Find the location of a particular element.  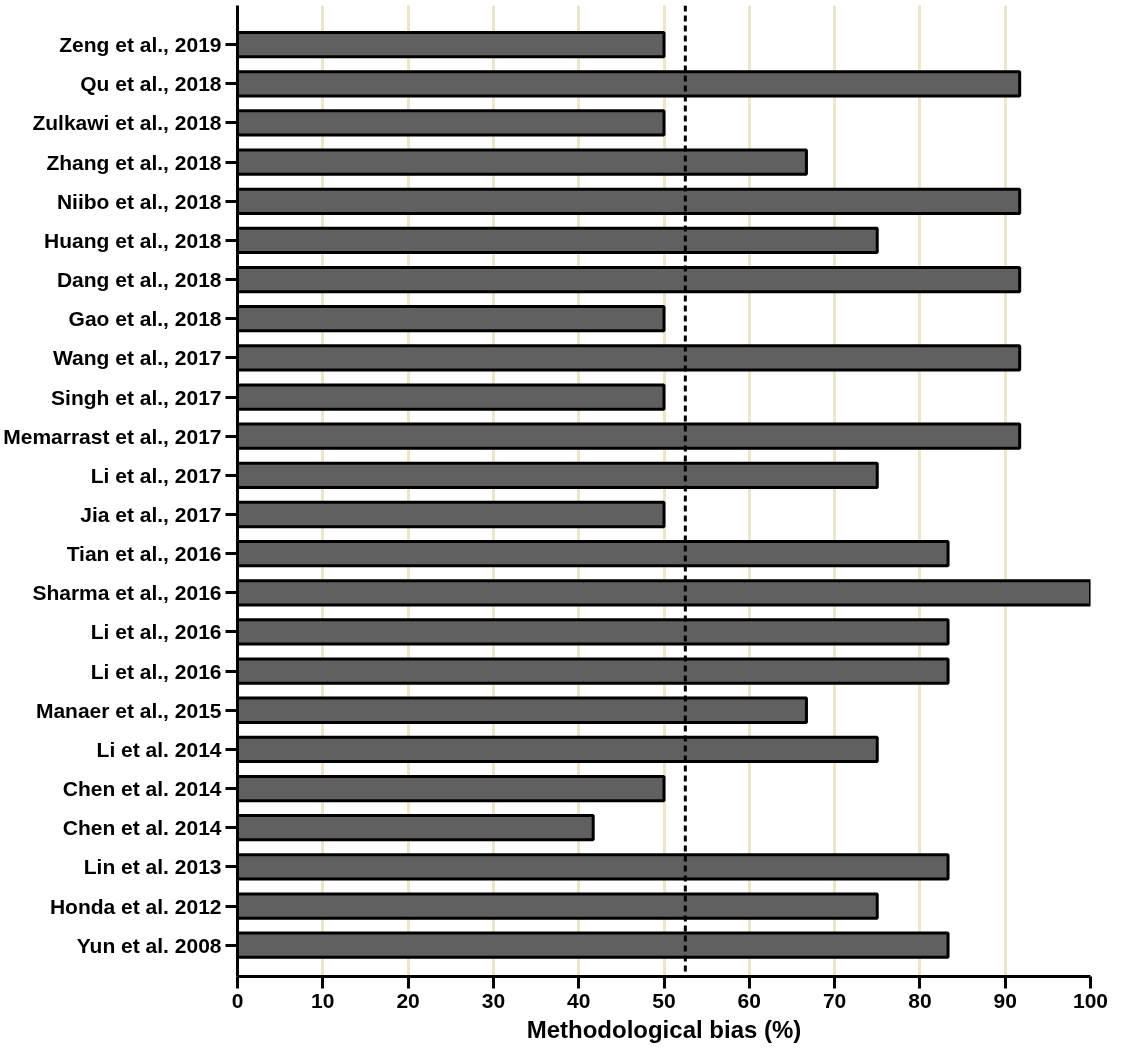

y-tick-label: Li et al., 2017 is located at coordinates (156, 475).